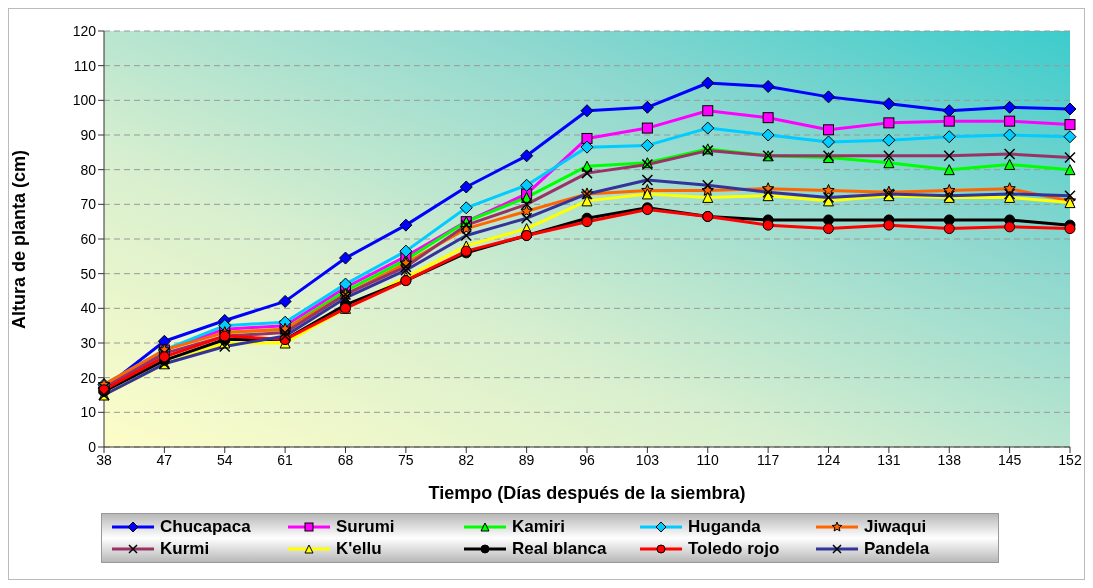 The width and height of the screenshot is (1093, 588). What do you see at coordinates (285, 459) in the screenshot?
I see `x-tick-label: 61` at bounding box center [285, 459].